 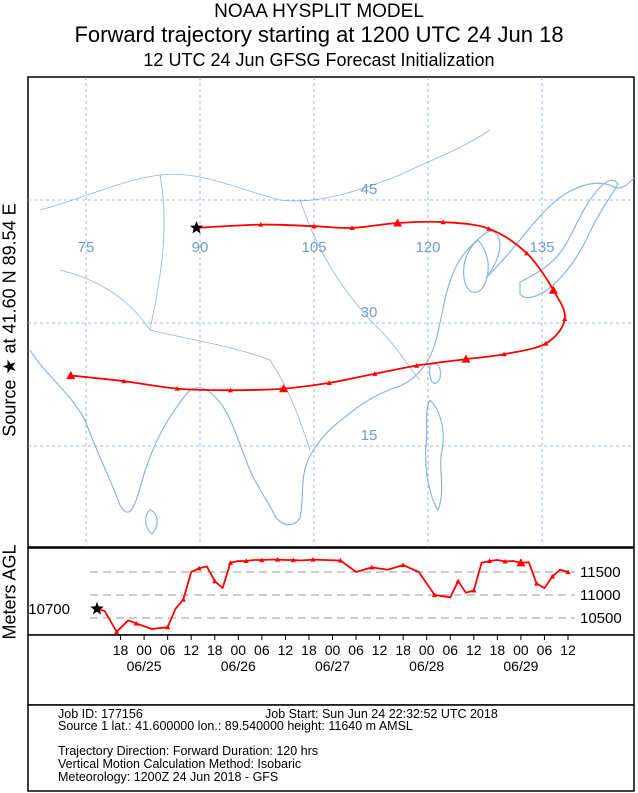 I want to click on start-star-icon, so click(x=97, y=608).